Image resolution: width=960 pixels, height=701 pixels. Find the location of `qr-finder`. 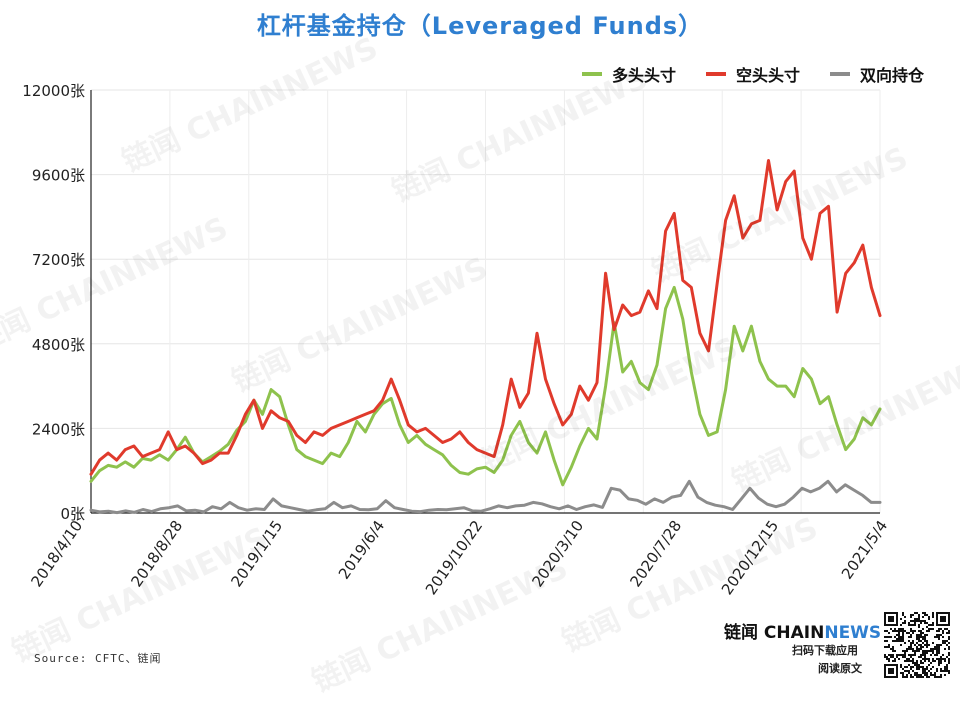

qr-finder is located at coordinates (943, 619).